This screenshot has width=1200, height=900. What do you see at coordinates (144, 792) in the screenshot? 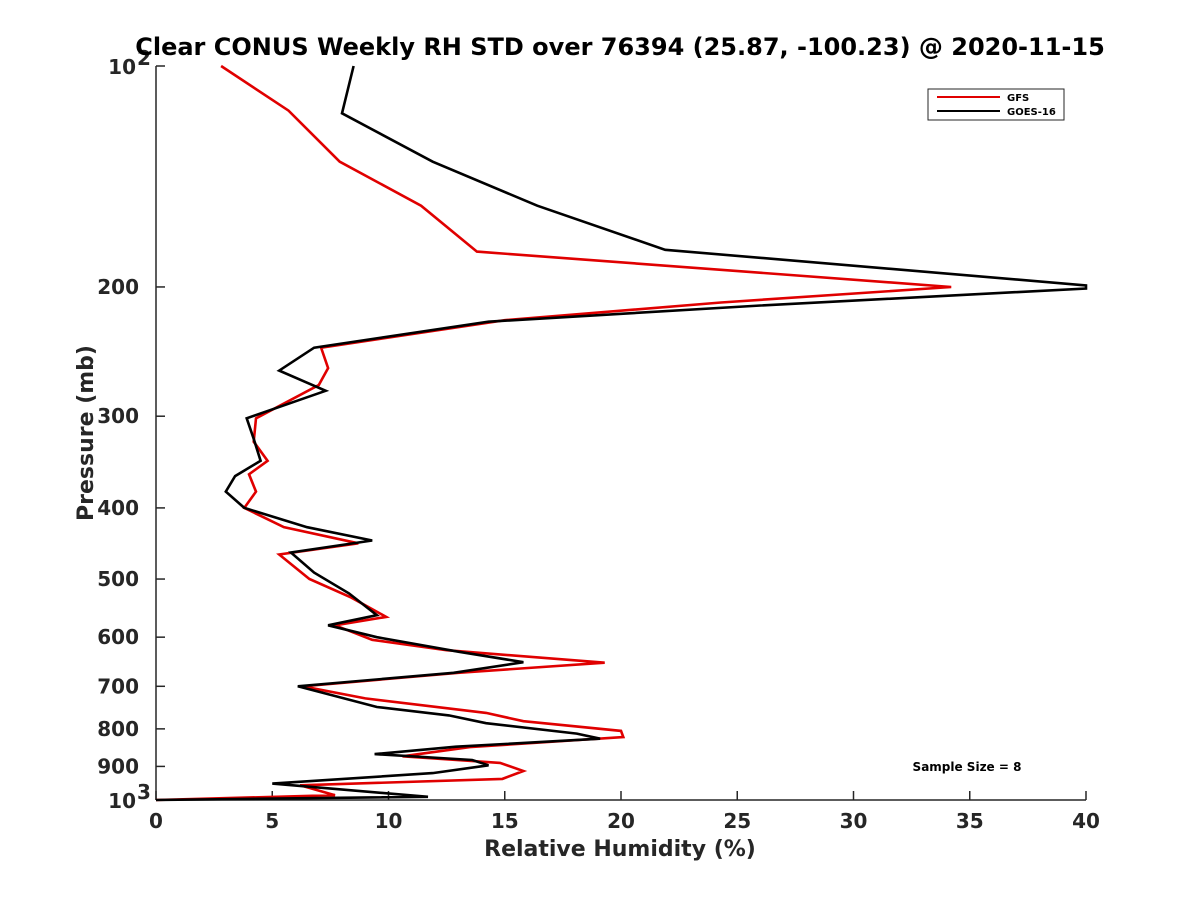
I see `y-tick-label-exponent: 3` at bounding box center [144, 792].